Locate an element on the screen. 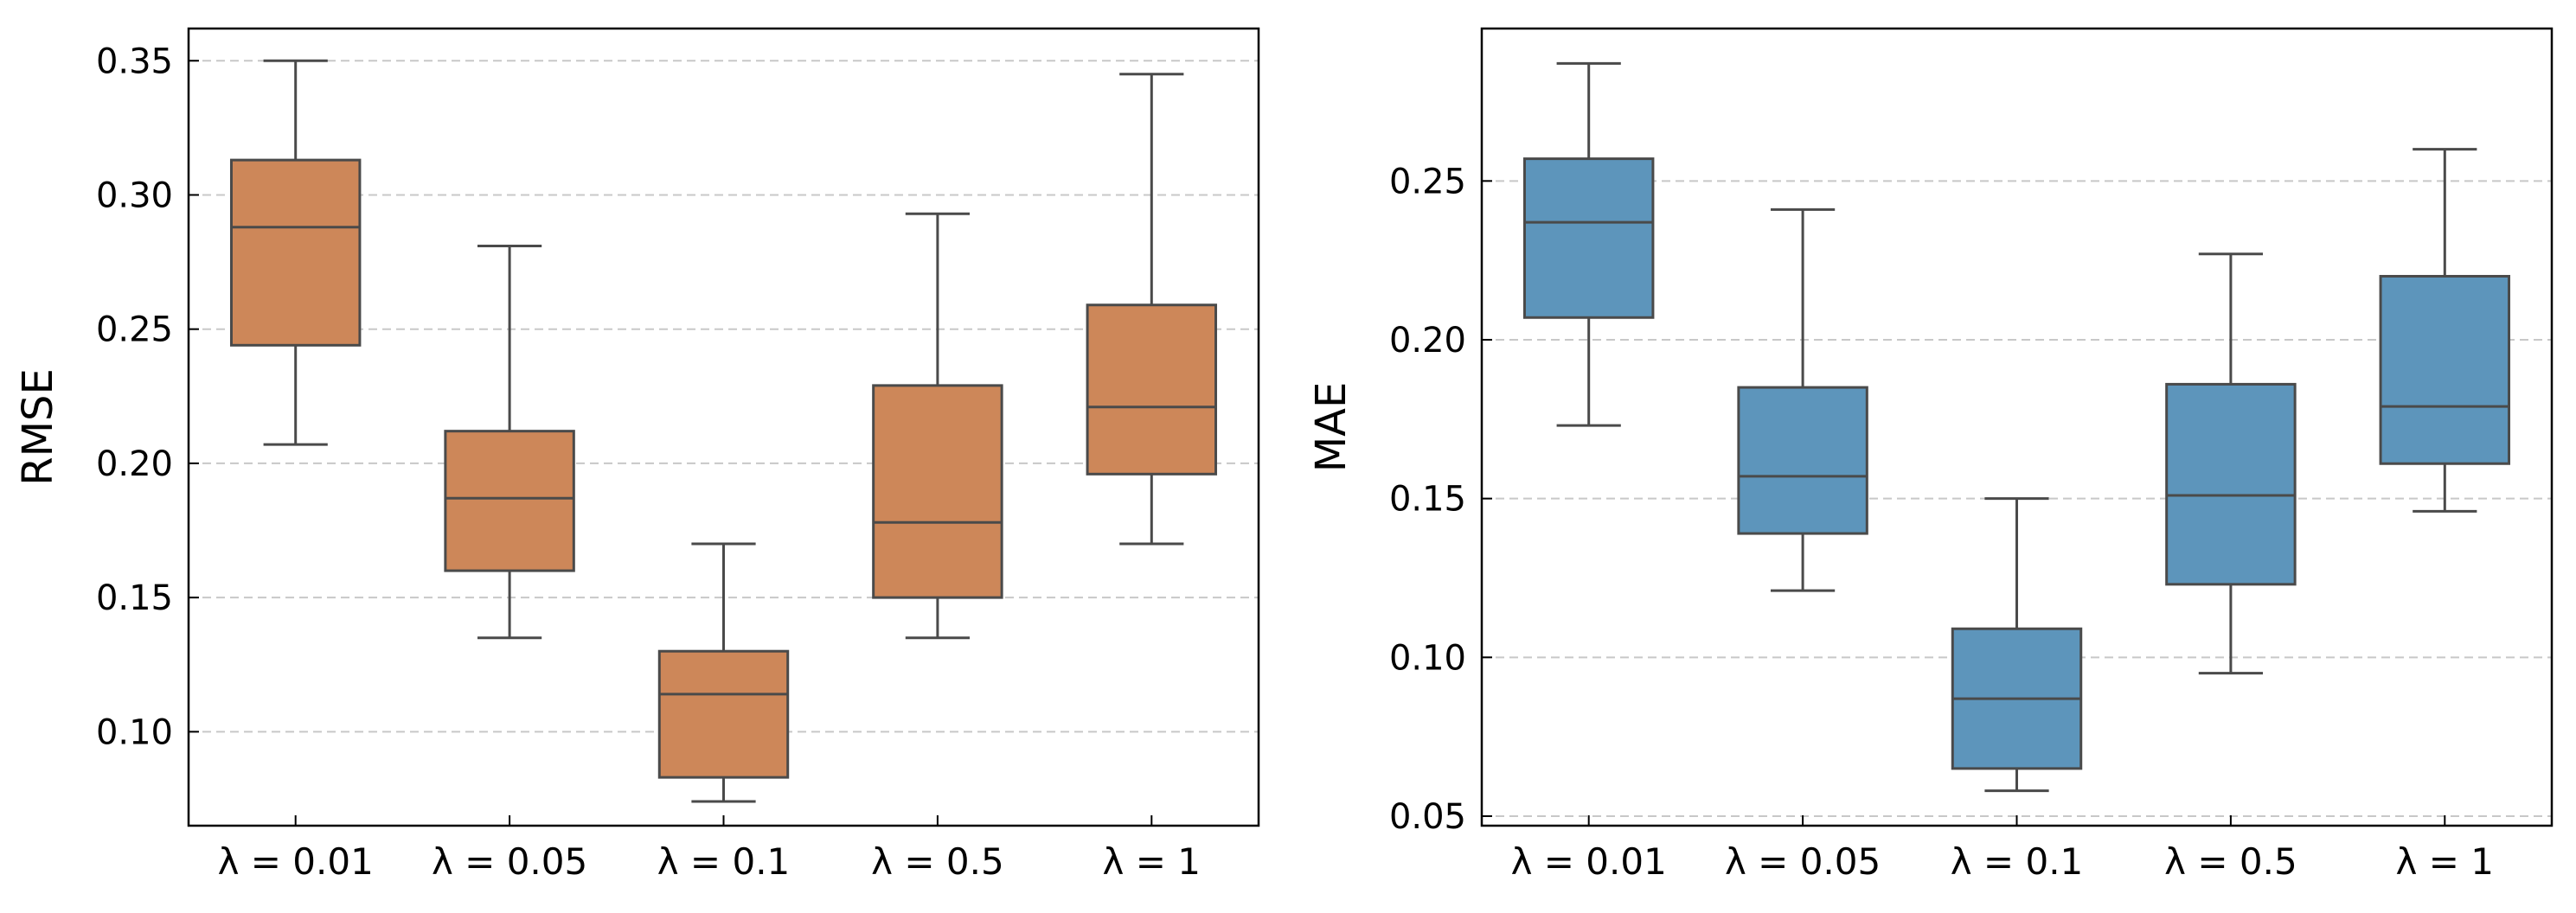  y-tick-label: 0.30 is located at coordinates (134, 195).